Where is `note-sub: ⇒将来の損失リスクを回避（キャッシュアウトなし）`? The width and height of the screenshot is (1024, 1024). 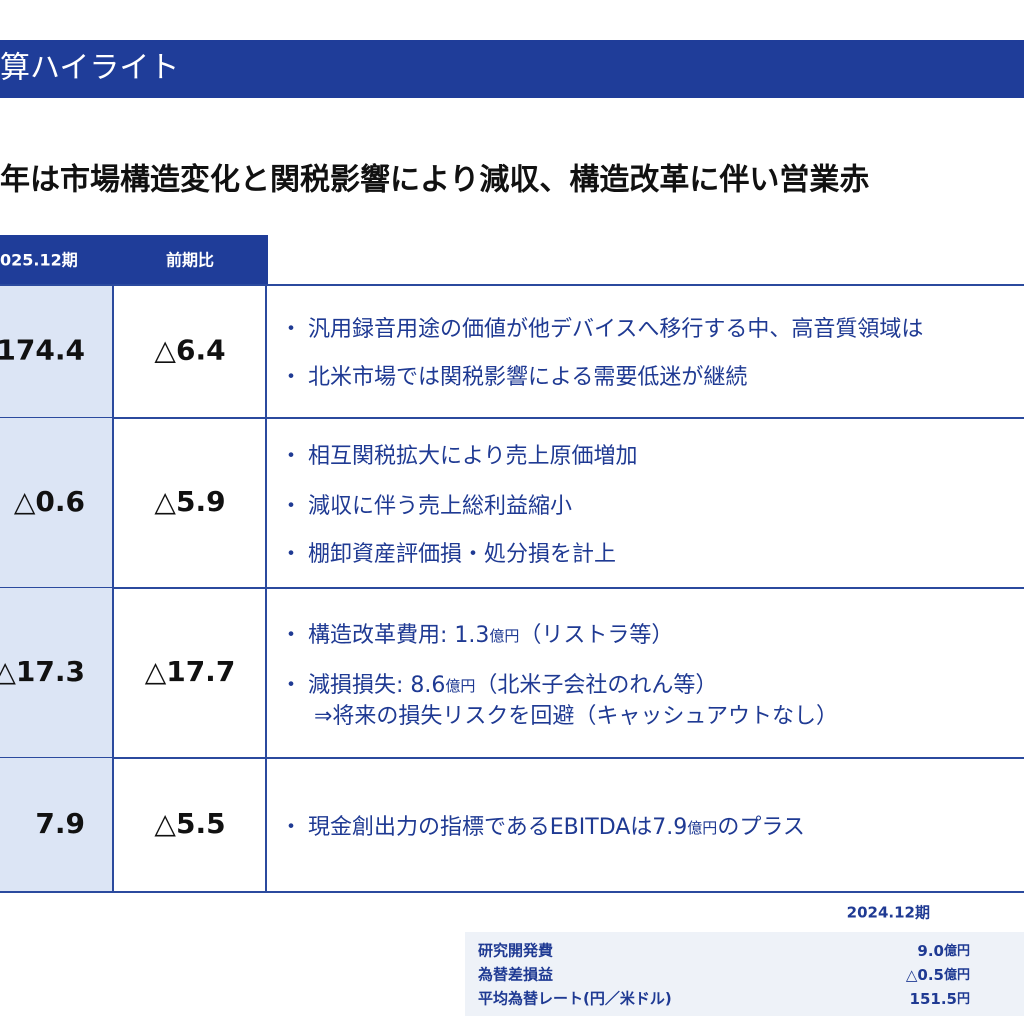 note-sub: ⇒将来の損失リスクを回避（キャッシュアウトなし） is located at coordinates (576, 716).